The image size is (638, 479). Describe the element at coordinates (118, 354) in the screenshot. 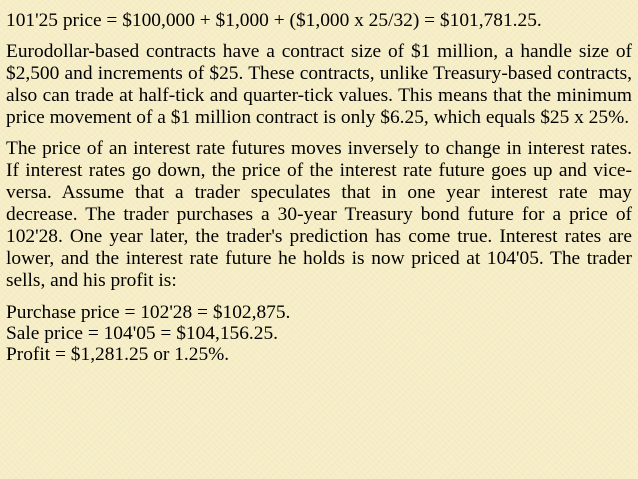

I see `profit-line: Profit = $1,281.25 or 1.25%.` at that location.